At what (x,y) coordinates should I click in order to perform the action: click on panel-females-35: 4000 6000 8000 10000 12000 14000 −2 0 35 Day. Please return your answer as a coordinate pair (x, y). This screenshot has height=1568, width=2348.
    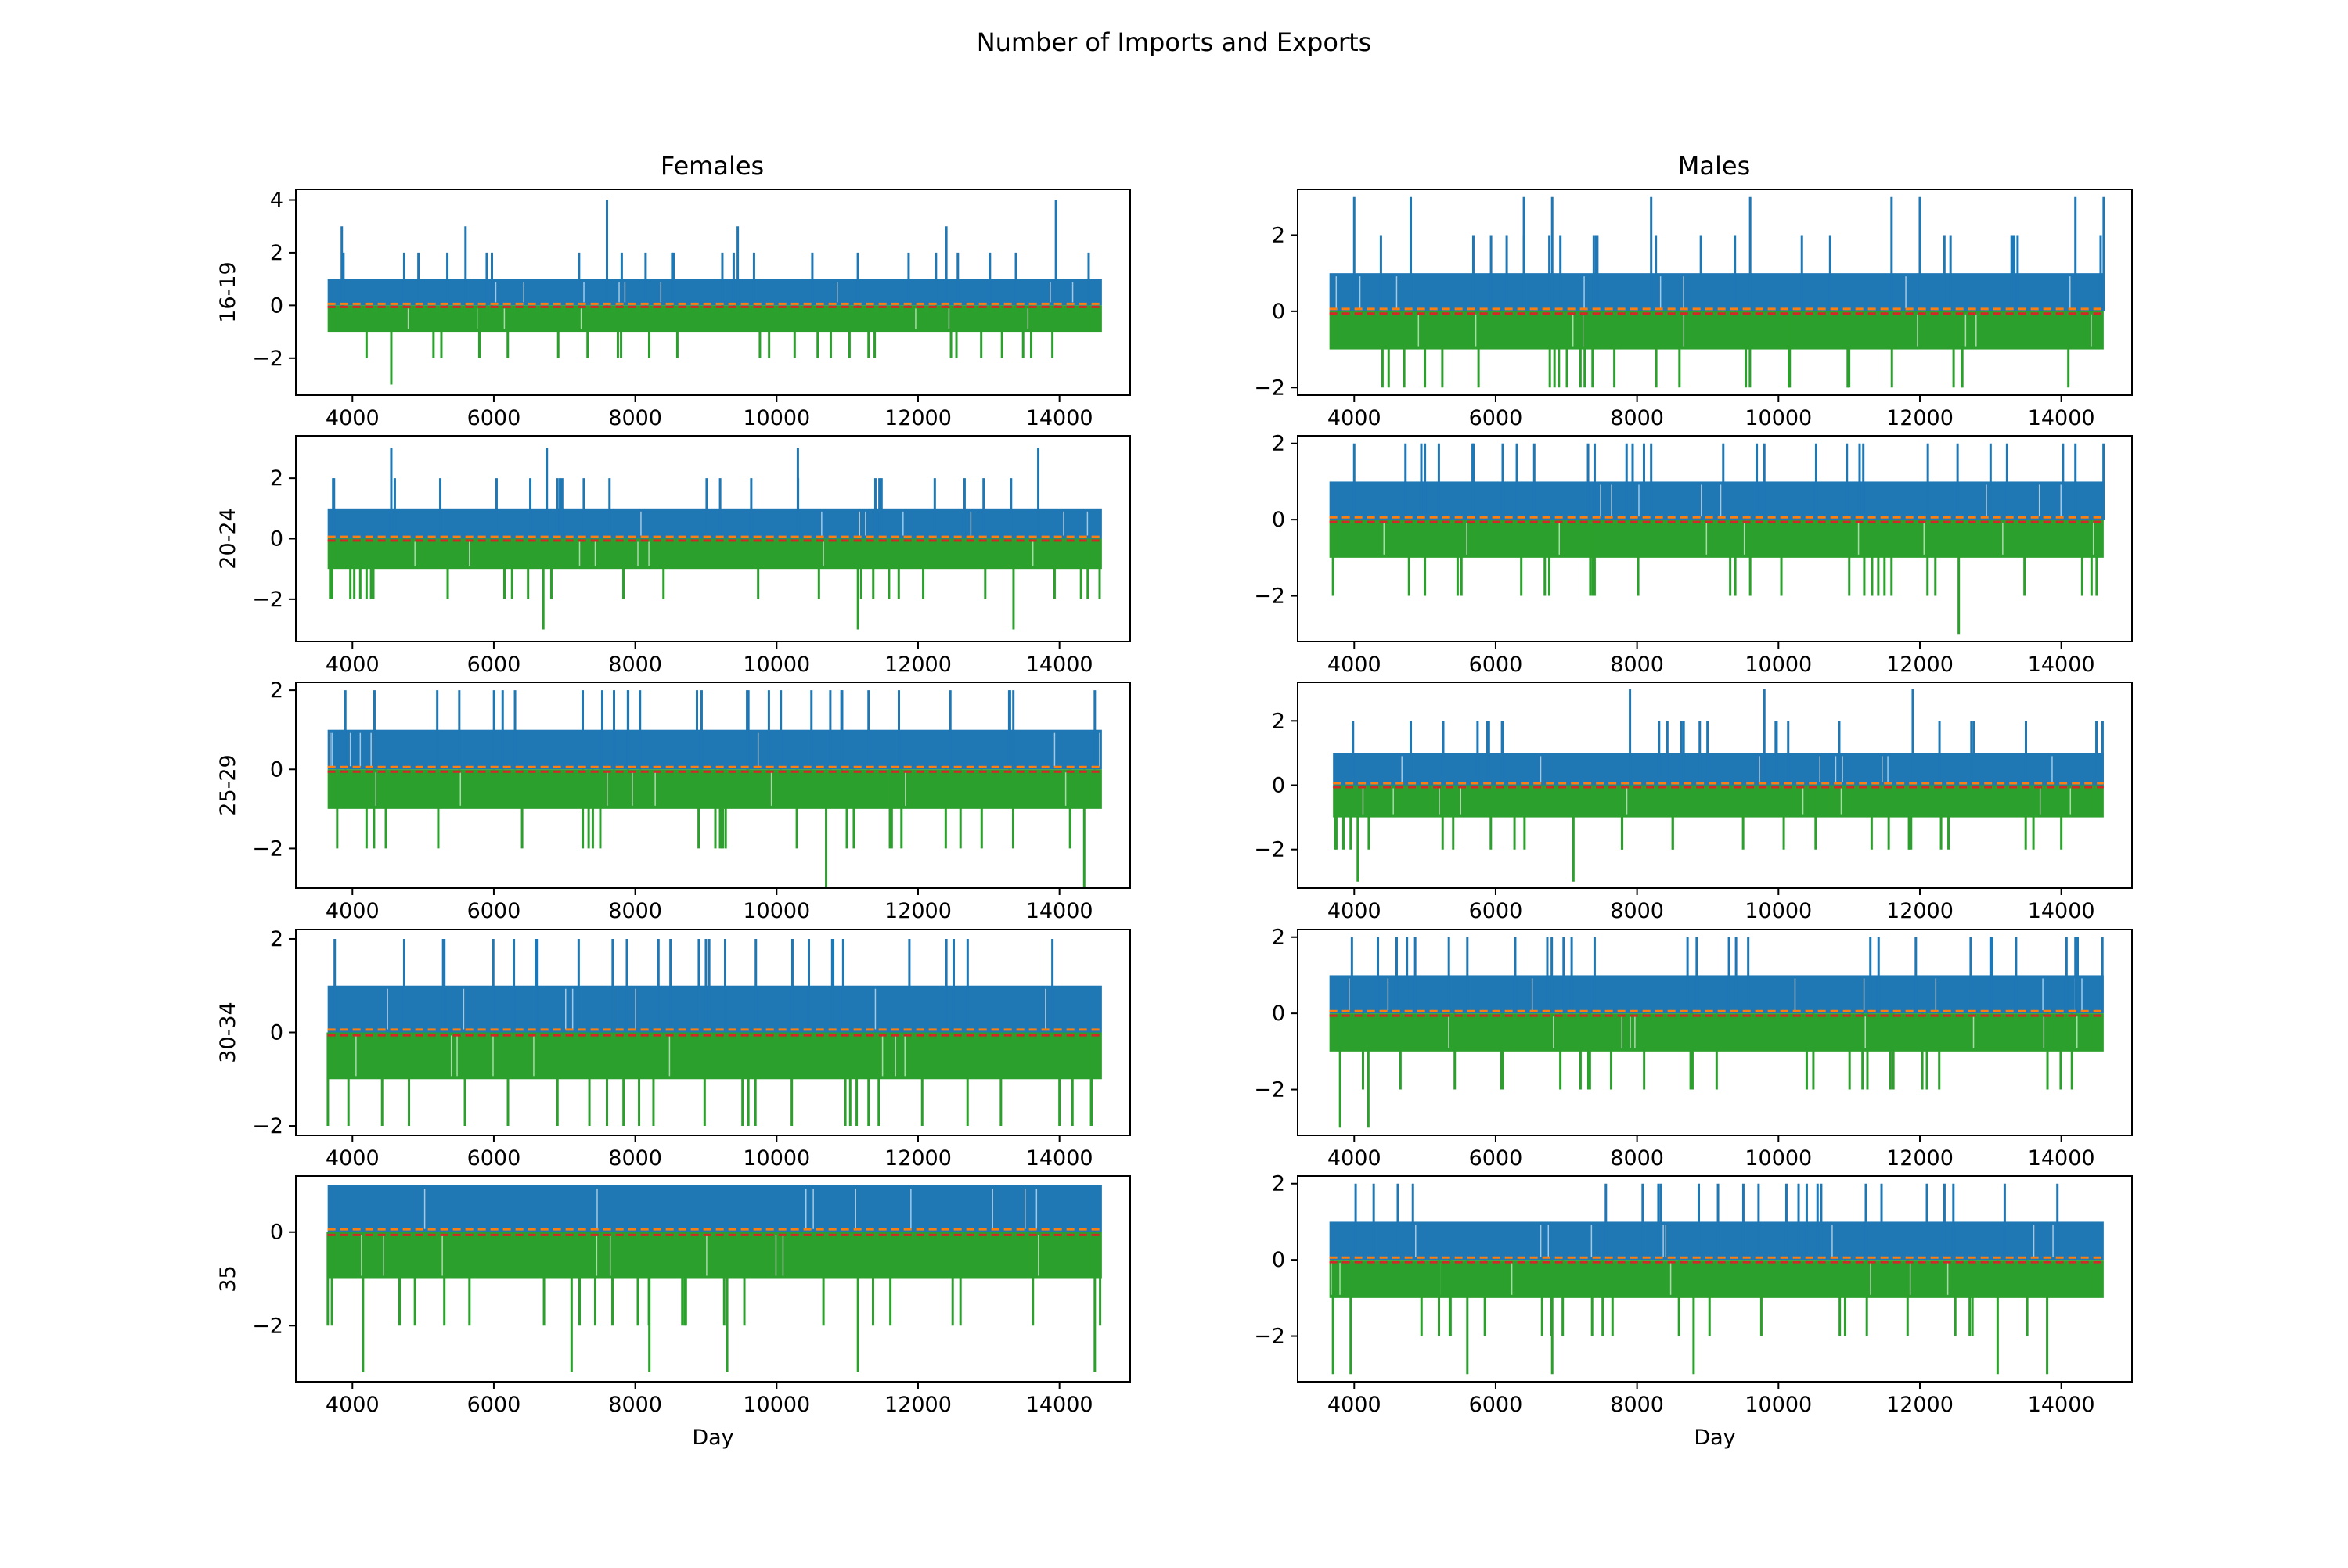
    Looking at the image, I should click on (673, 1312).